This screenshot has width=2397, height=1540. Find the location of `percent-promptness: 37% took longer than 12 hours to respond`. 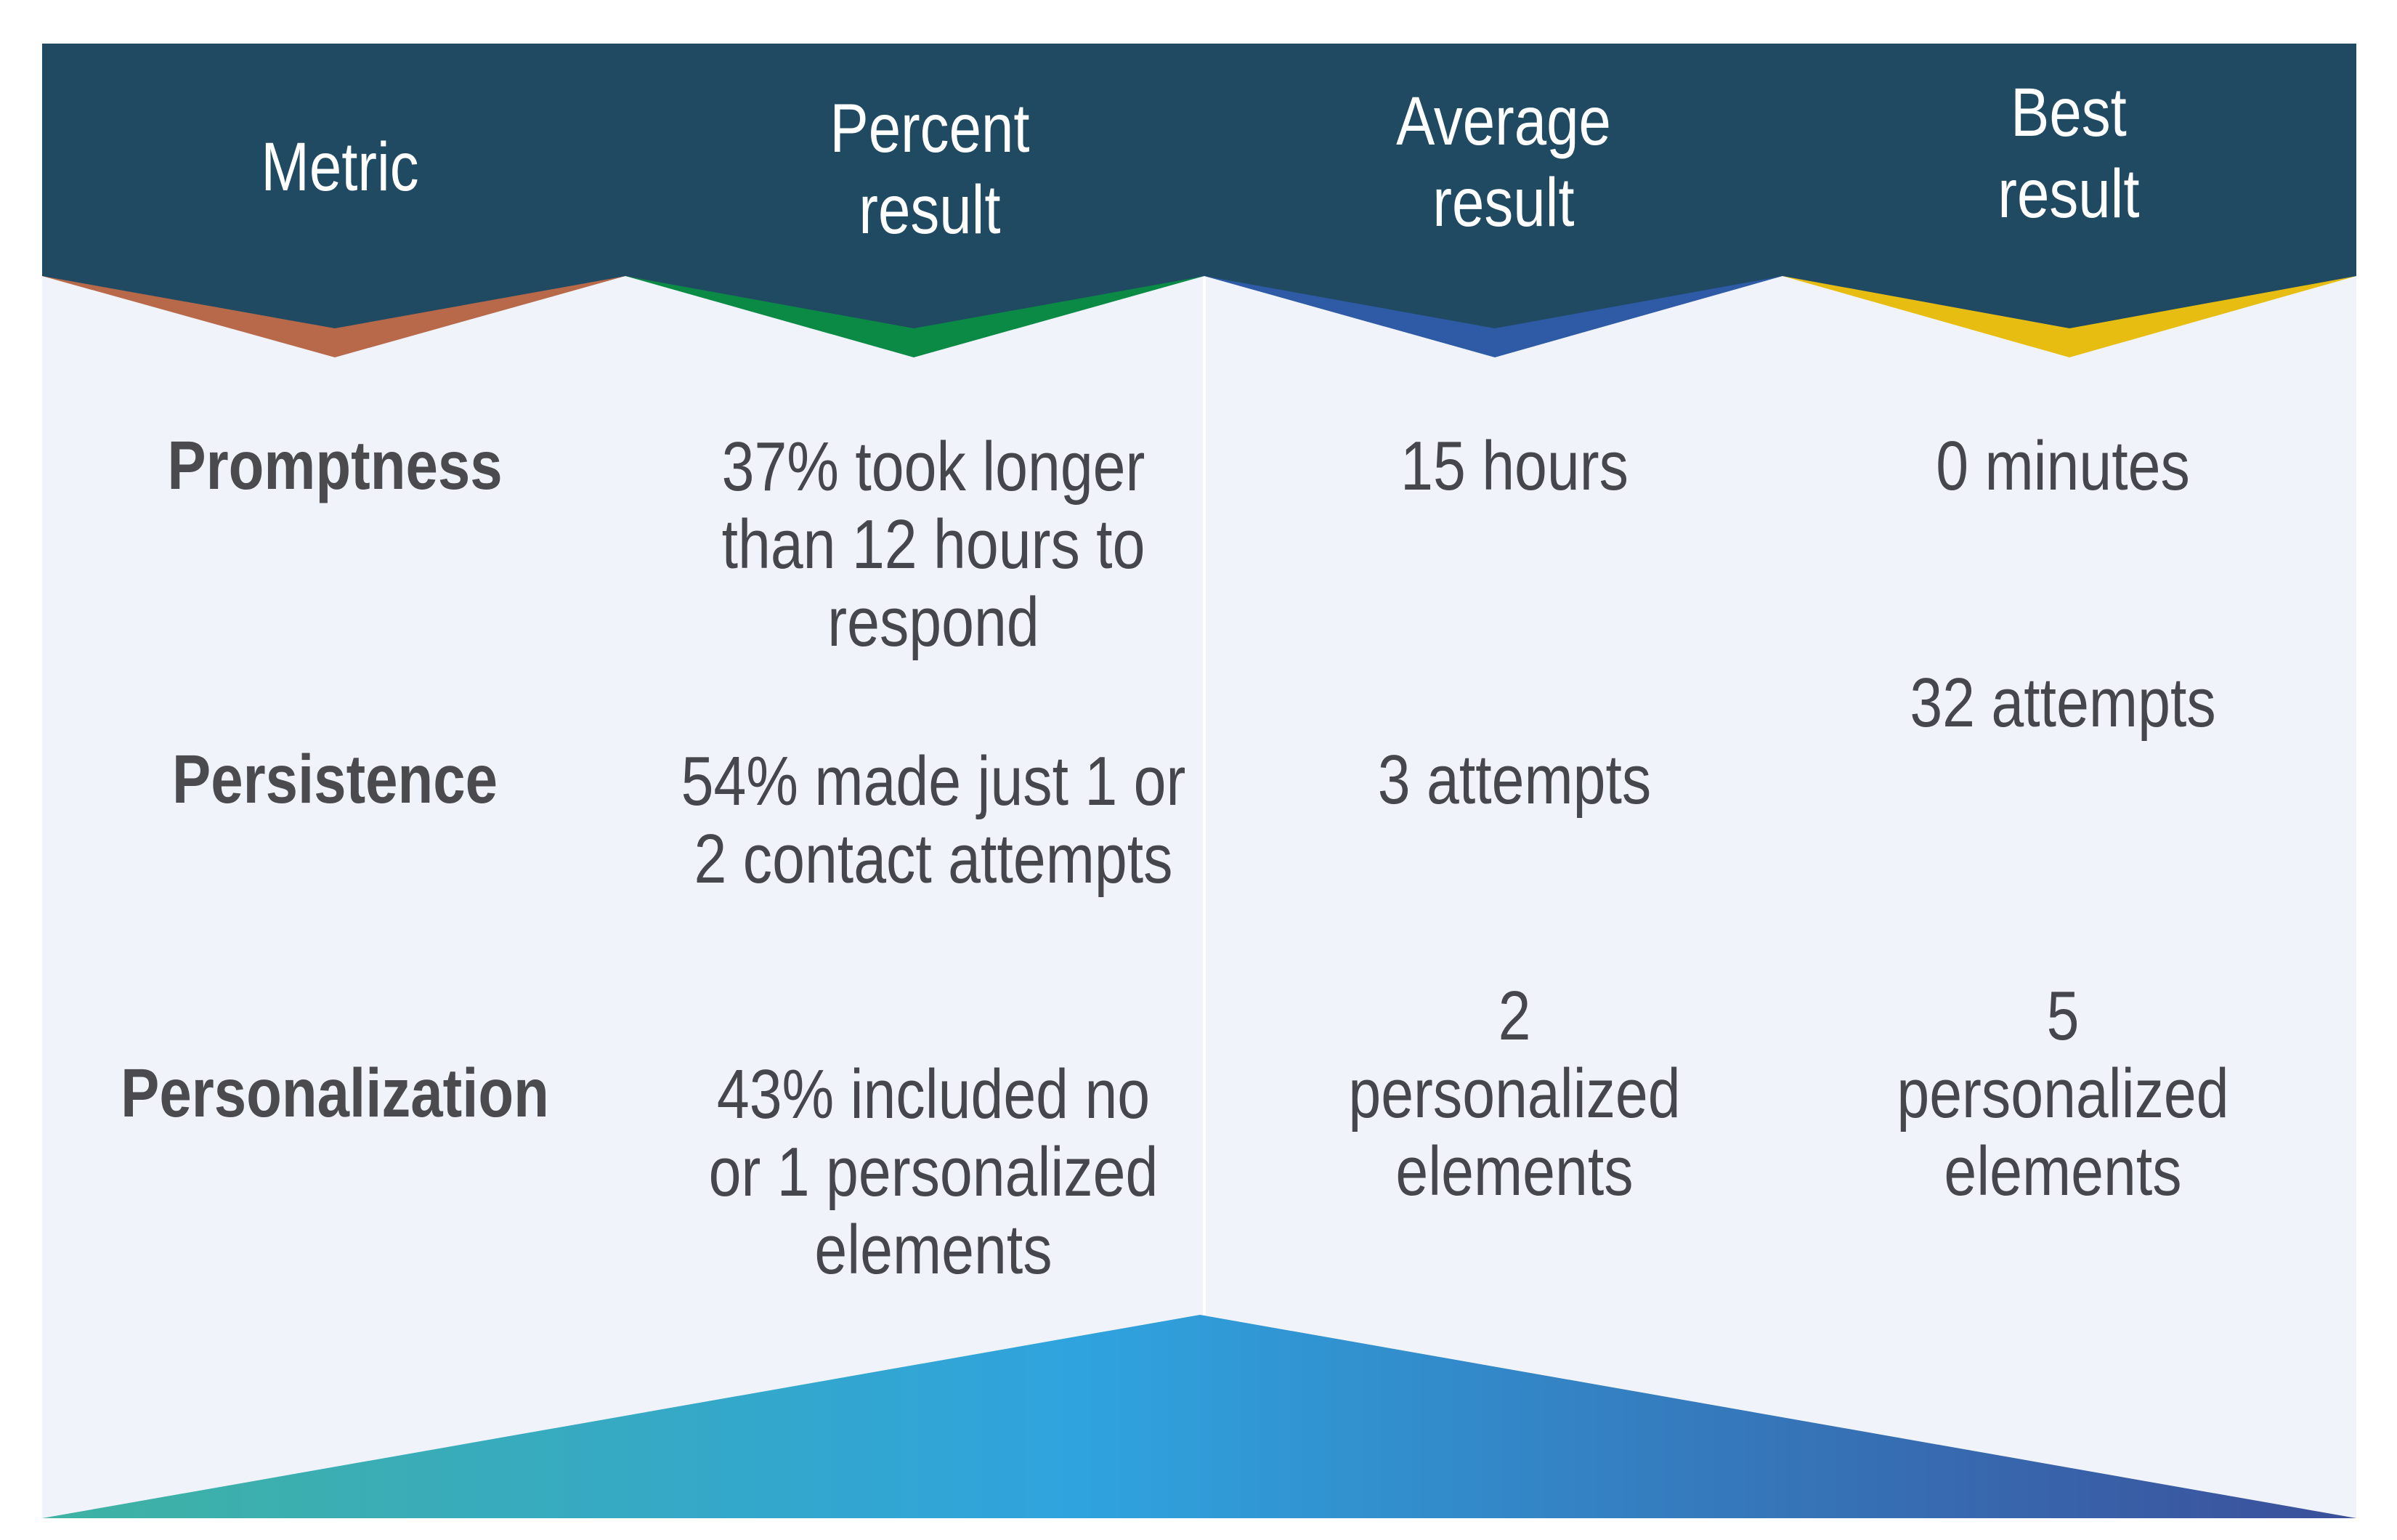

percent-promptness: 37% took longer than 12 hours to respond is located at coordinates (933, 544).